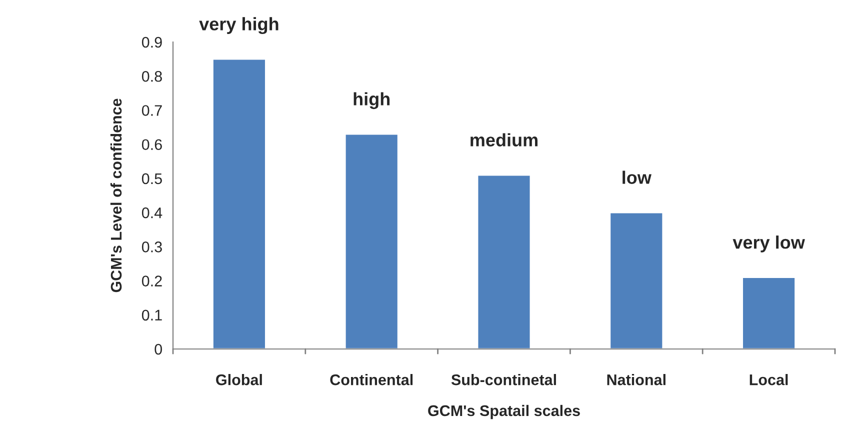  Describe the element at coordinates (636, 380) in the screenshot. I see `x-tick-label: National` at that location.